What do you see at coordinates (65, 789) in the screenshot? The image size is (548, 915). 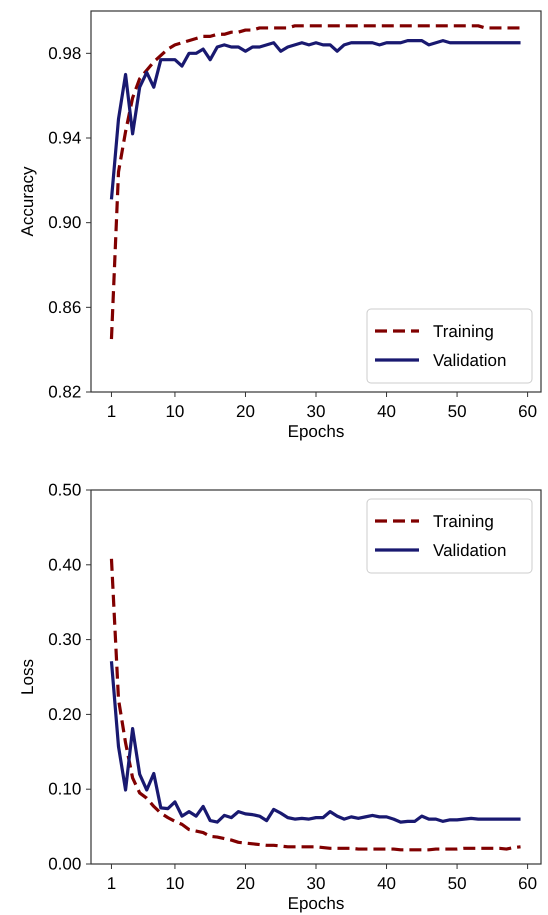 I see `y-tick-label: 0.10` at bounding box center [65, 789].